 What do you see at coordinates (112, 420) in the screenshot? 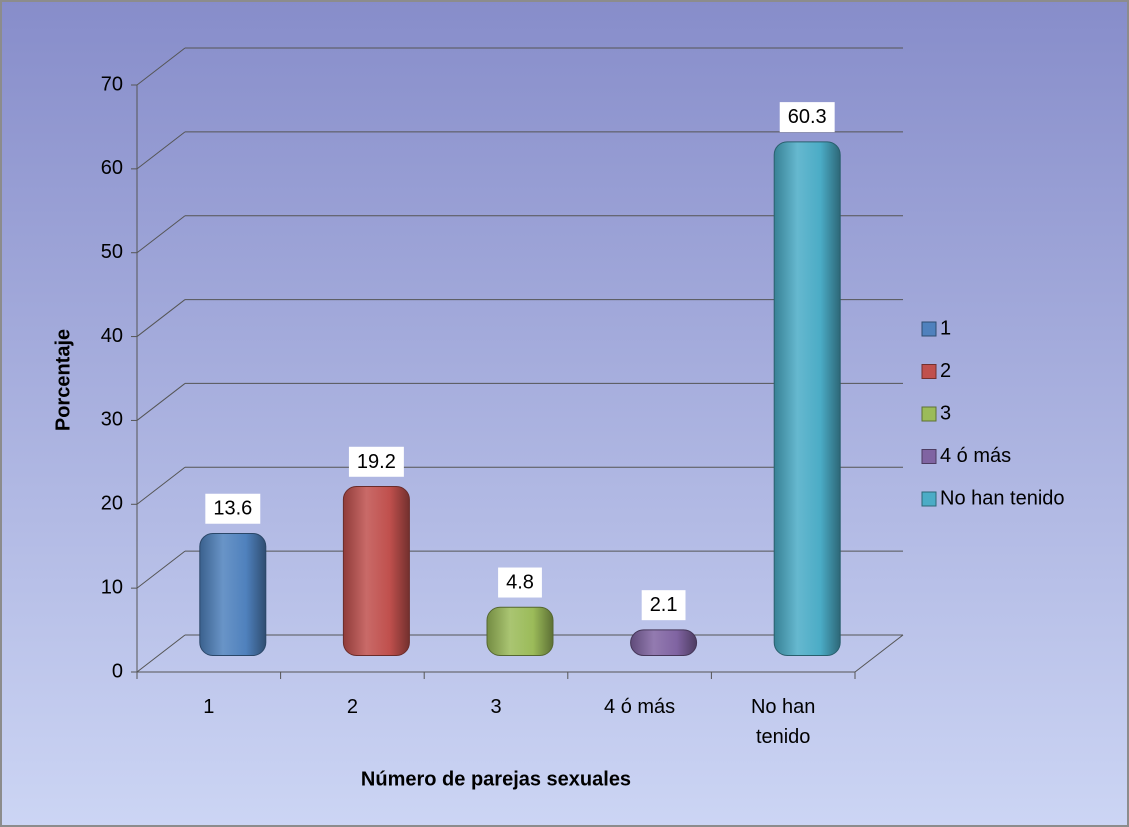
I see `y-tick-label: 30` at bounding box center [112, 420].